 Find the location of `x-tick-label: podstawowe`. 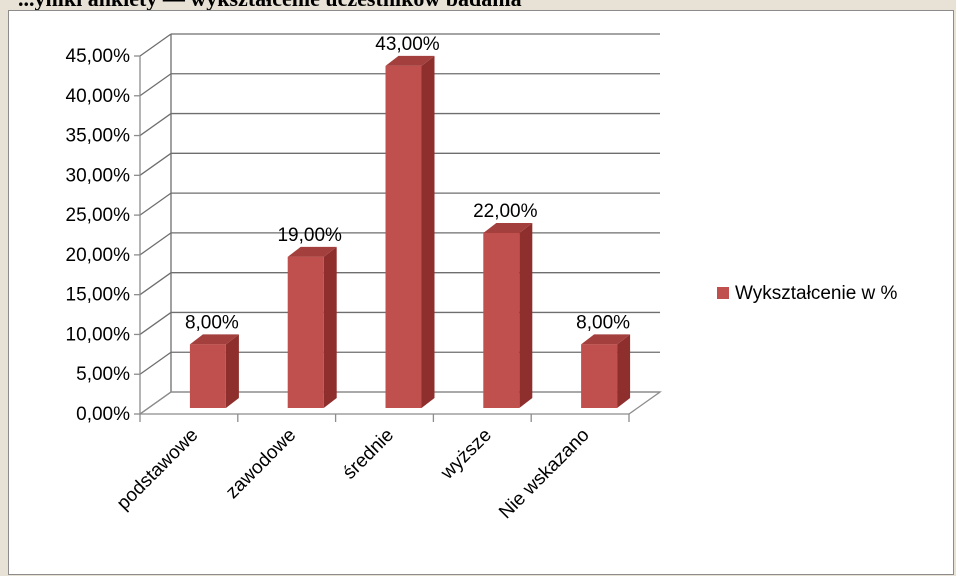

x-tick-label: podstawowe is located at coordinates (158, 470).